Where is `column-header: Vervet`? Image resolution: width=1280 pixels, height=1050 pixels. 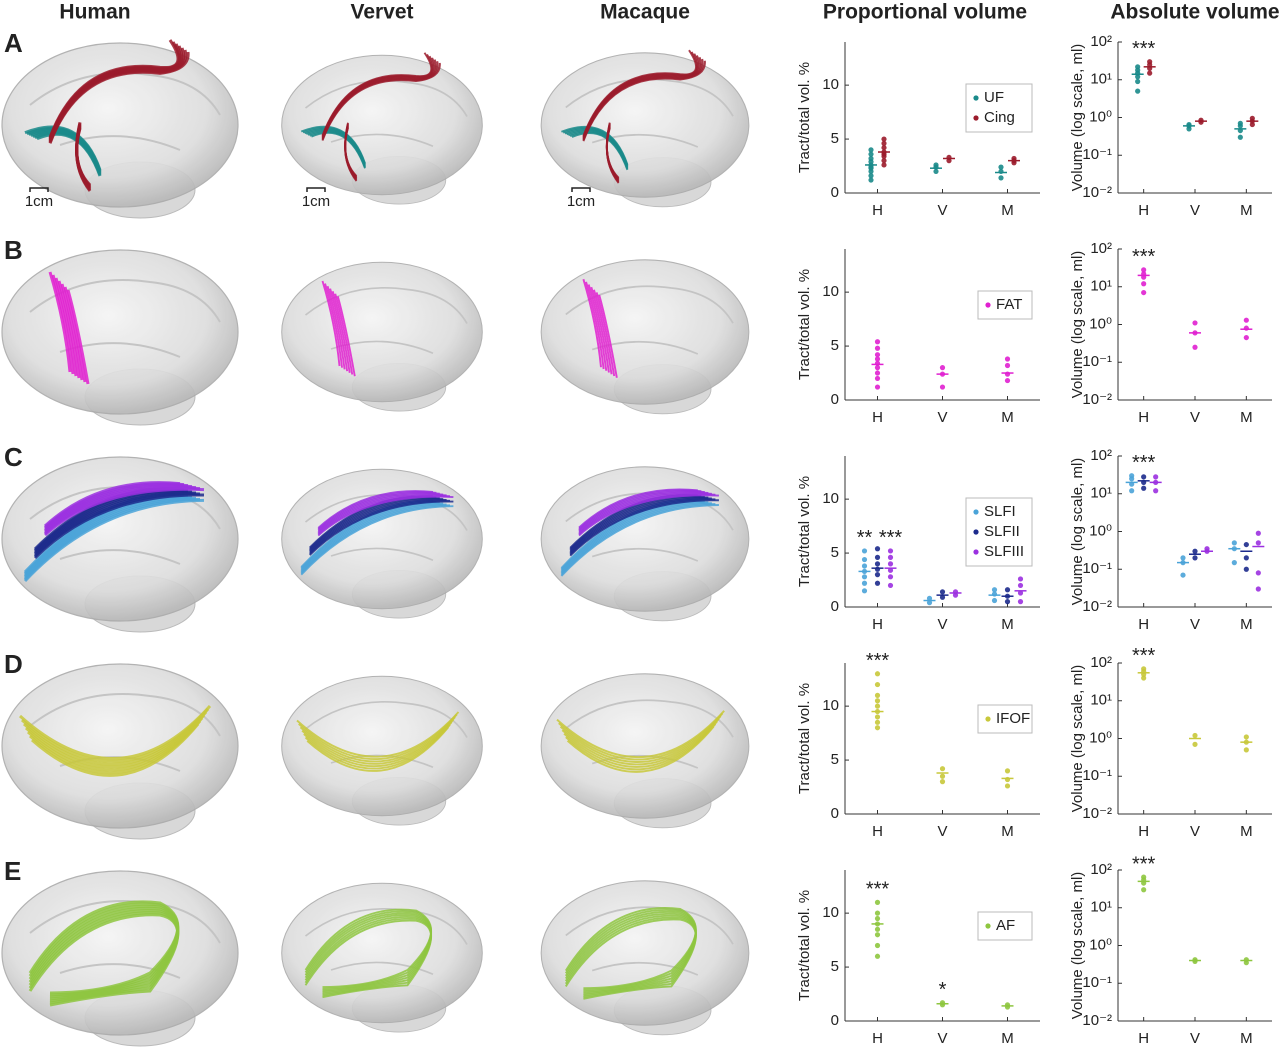
column-header: Vervet is located at coordinates (381, 12).